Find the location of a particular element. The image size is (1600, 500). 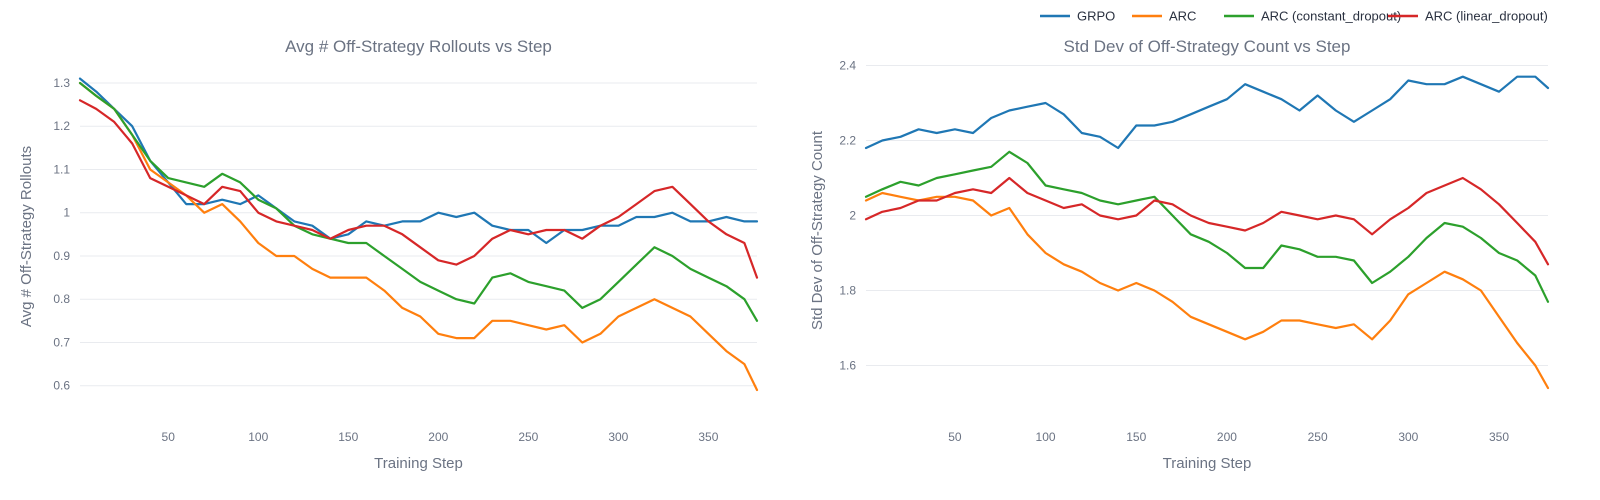

legend-label: ARC is located at coordinates (1182, 16).